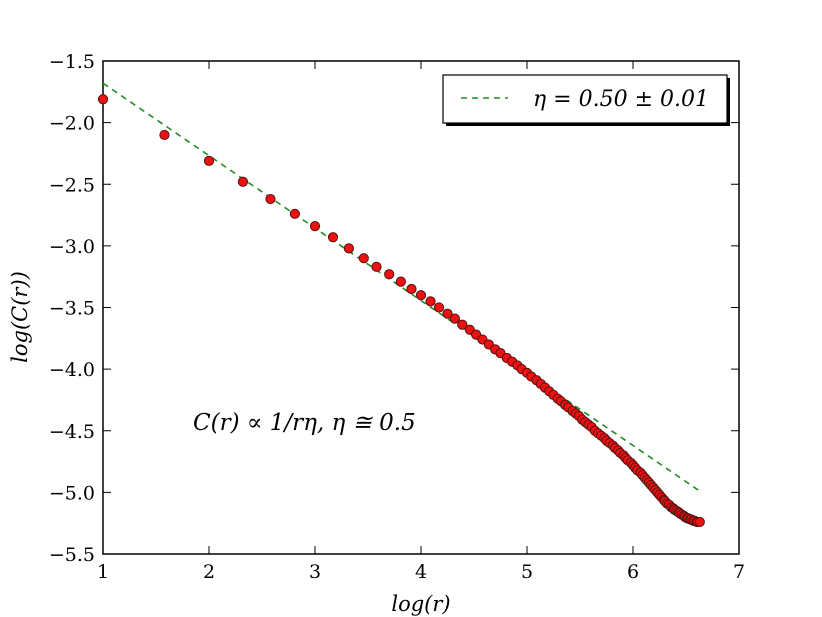 The image size is (822, 617). Describe the element at coordinates (209, 572) in the screenshot. I see `x-tick-label: 2` at that location.